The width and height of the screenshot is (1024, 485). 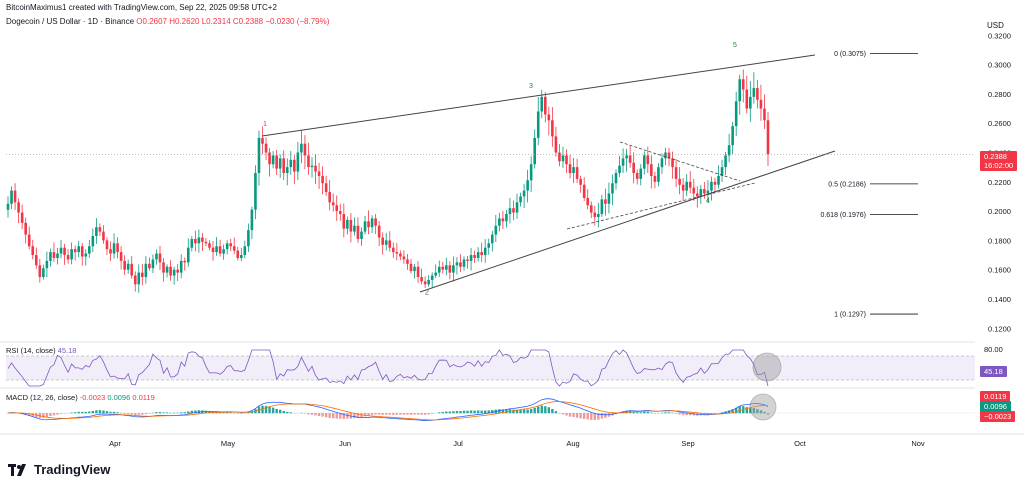 I want to click on tradingview-logo-icon, so click(x=17, y=469).